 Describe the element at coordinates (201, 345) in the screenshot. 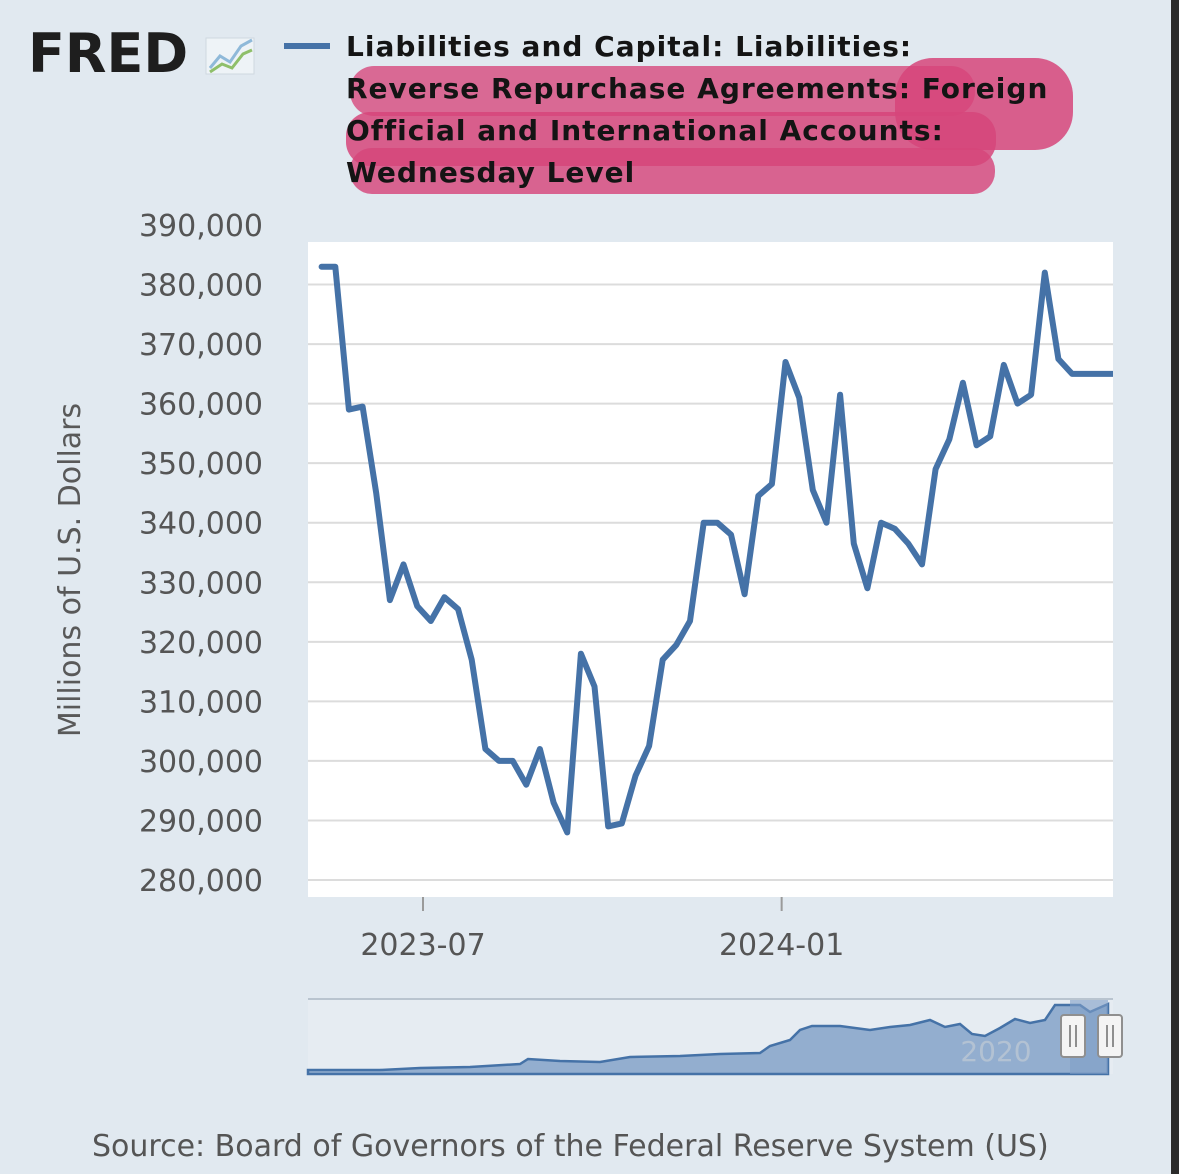

I see `y-tick-label: 370,000` at that location.